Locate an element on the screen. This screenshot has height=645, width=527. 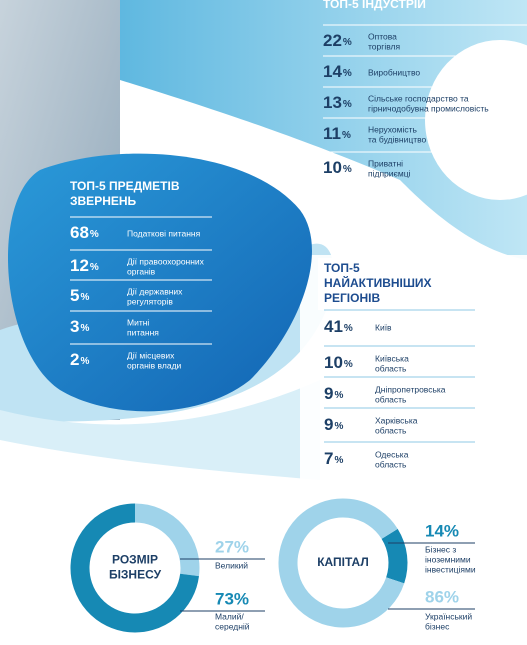
section-title: ЗВЕРНЕНЬ is located at coordinates (103, 201).